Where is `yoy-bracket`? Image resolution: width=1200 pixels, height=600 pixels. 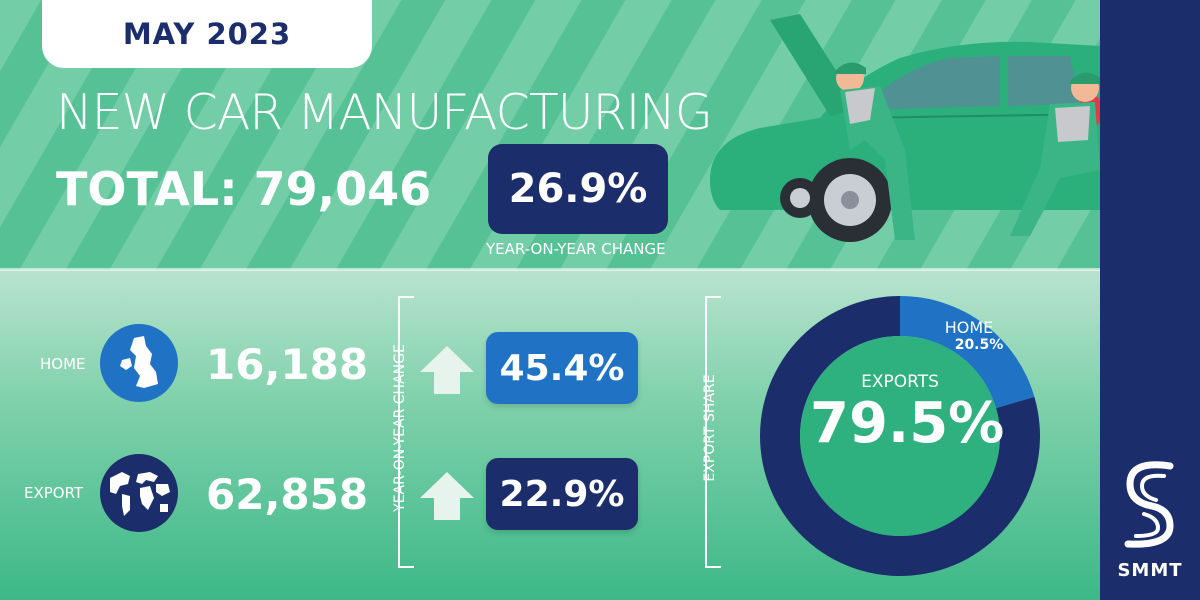
yoy-bracket is located at coordinates (406, 432).